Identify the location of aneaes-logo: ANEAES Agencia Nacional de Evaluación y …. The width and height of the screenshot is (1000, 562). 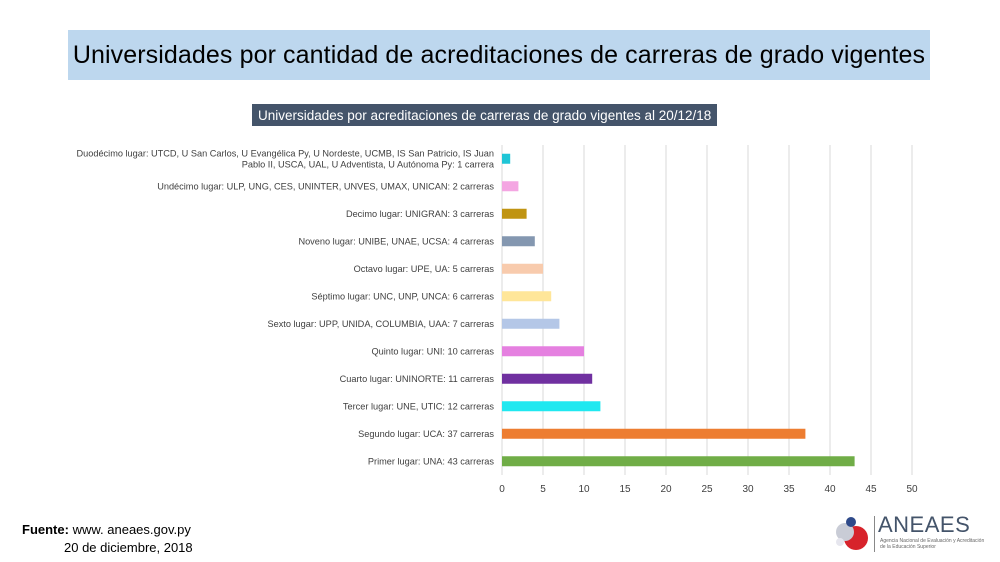
(910, 534).